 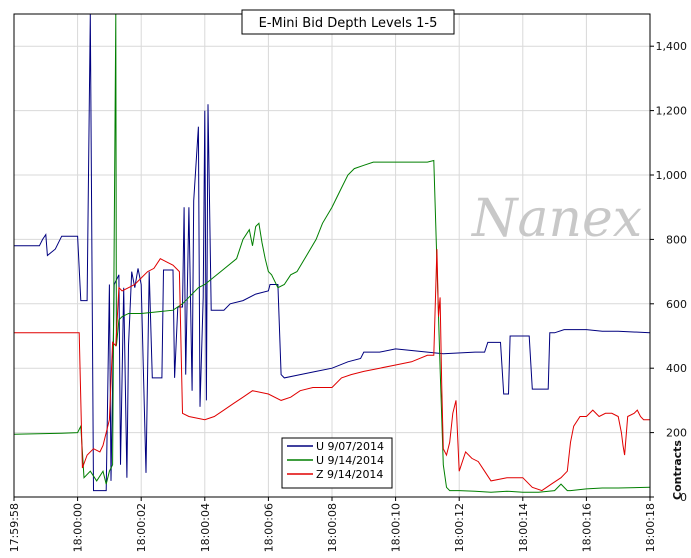 I want to click on watermark: Nanex, so click(x=556, y=219).